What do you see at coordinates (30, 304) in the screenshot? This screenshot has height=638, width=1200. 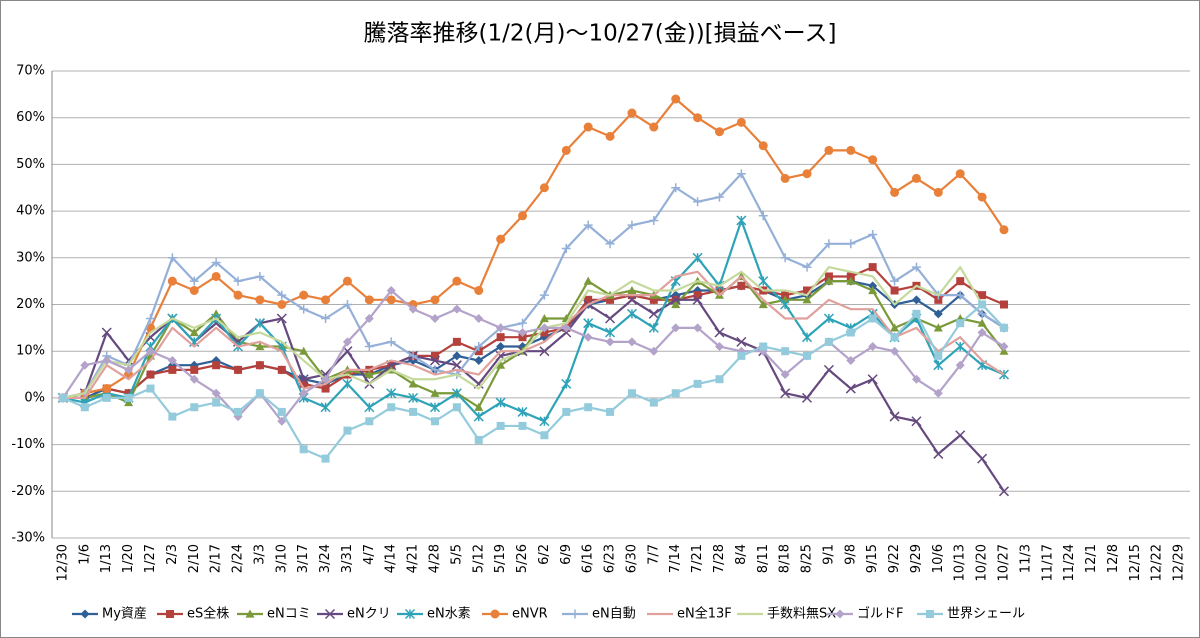 I see `y-tick-label: 20%` at bounding box center [30, 304].